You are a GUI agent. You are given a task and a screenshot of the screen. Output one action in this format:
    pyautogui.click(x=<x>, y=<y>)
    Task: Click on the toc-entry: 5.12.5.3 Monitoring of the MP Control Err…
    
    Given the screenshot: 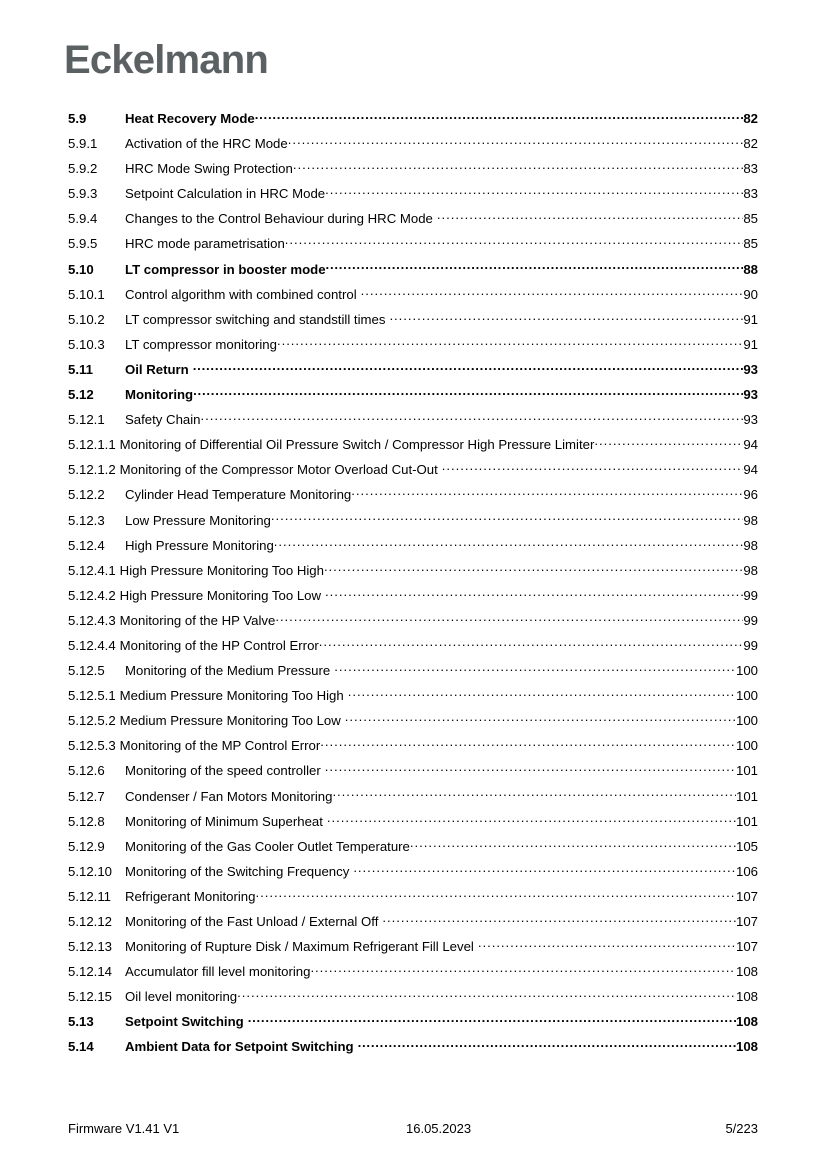 What is the action you would take?
    pyautogui.click(x=413, y=745)
    